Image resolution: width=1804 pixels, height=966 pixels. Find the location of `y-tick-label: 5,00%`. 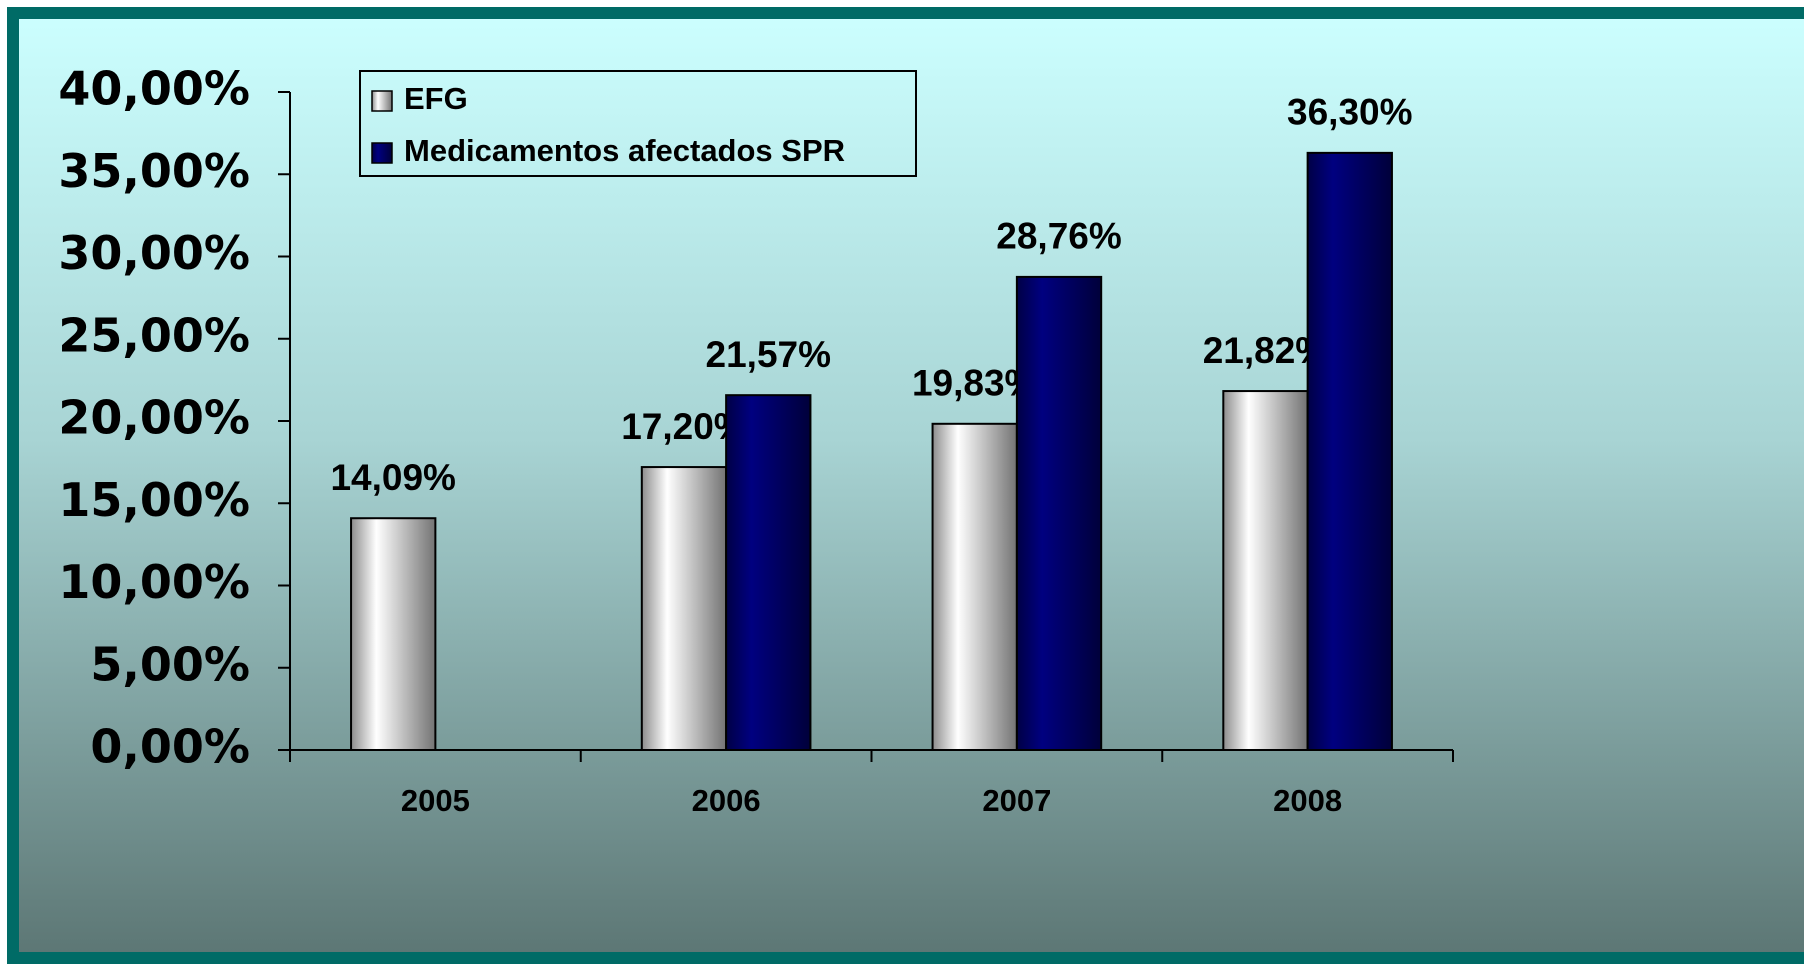

y-tick-label: 5,00% is located at coordinates (170, 664).